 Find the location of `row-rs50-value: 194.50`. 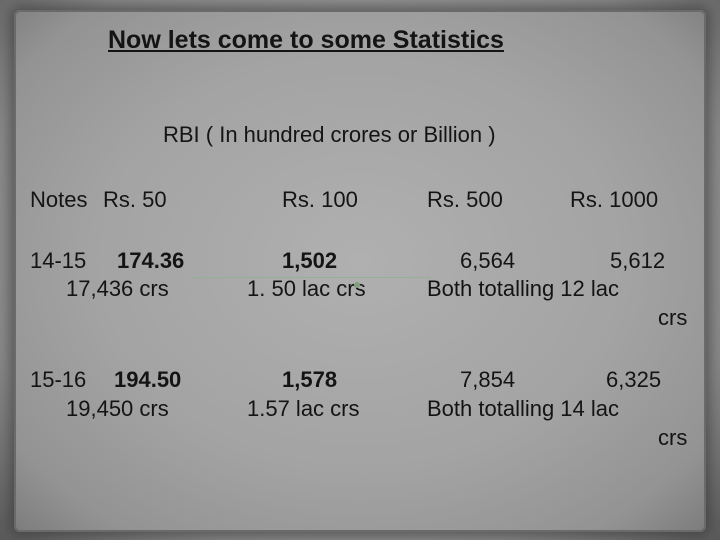

row-rs50-value: 194.50 is located at coordinates (148, 379).